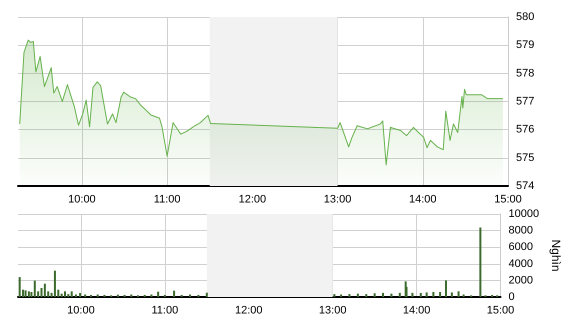  What do you see at coordinates (525, 158) in the screenshot?
I see `y-tick-label: 575` at bounding box center [525, 158].